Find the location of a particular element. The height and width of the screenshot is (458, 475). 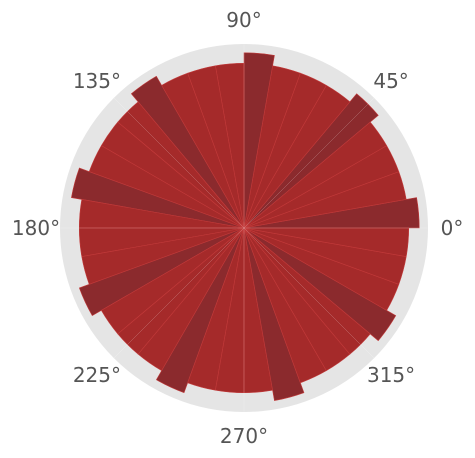

angle-tick-label-135: 135° is located at coordinates (97, 81).